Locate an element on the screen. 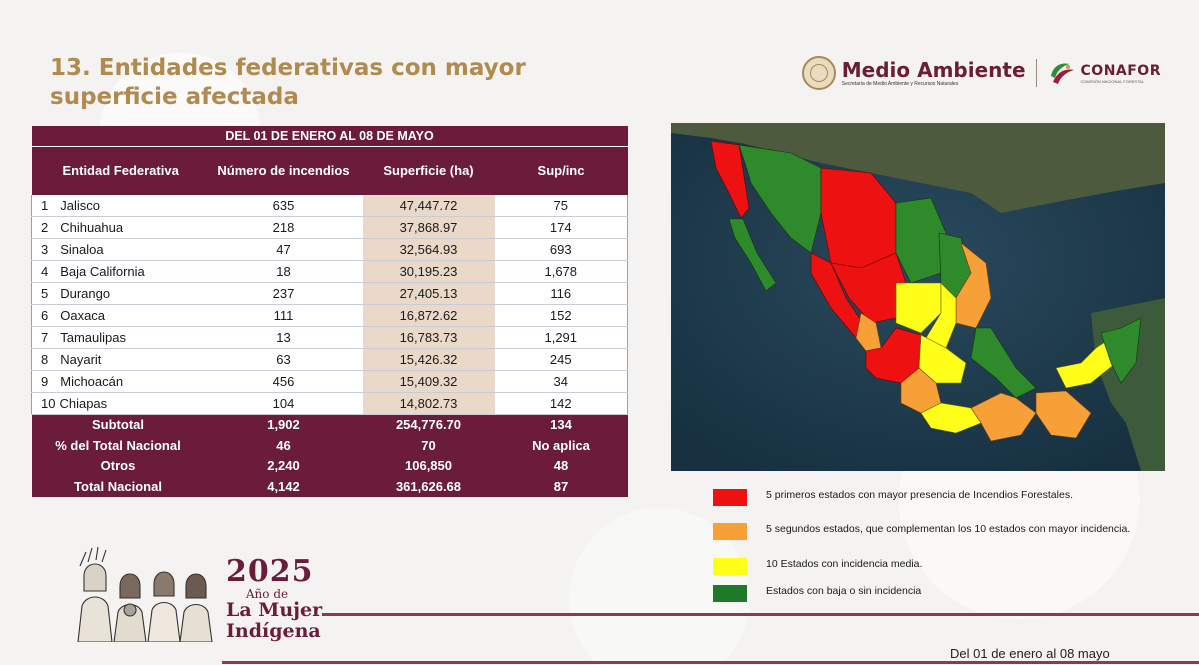 This screenshot has width=1199, height=665. entidad-cell: 6 Oaxaca is located at coordinates (118, 315).